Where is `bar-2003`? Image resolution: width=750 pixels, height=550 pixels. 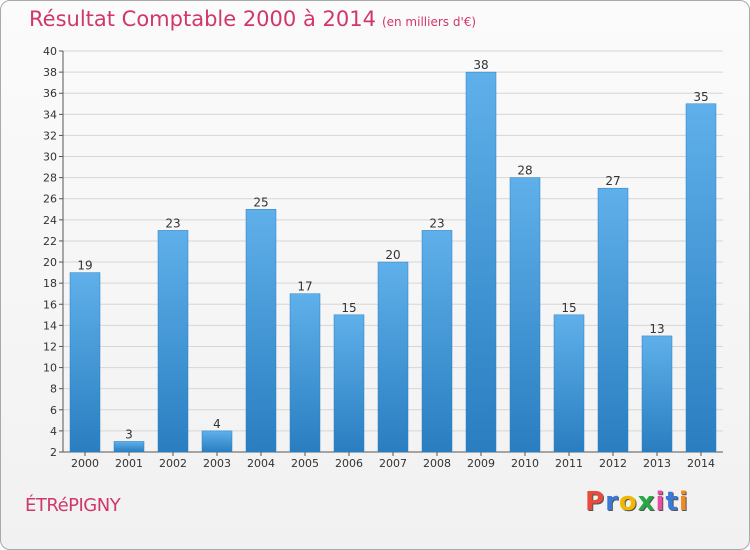 bar-2003 is located at coordinates (217, 441).